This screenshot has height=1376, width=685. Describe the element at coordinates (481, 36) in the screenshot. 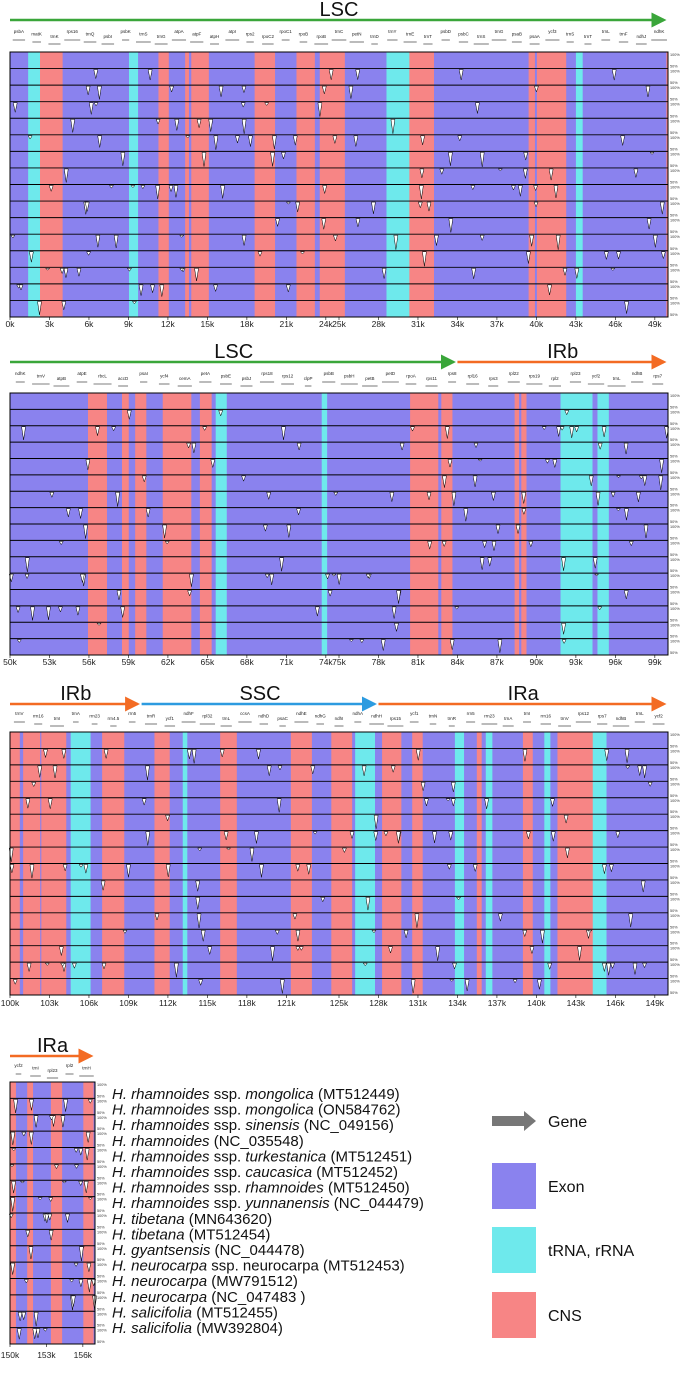

I see `gene-label: trnS` at that location.